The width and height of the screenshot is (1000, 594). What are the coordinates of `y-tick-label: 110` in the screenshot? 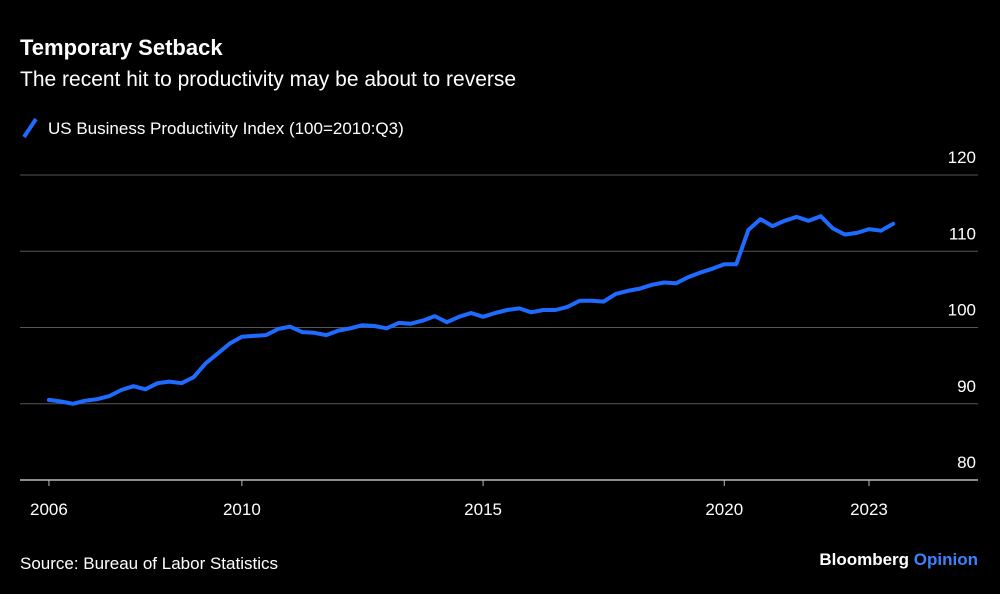 It's located at (962, 233).